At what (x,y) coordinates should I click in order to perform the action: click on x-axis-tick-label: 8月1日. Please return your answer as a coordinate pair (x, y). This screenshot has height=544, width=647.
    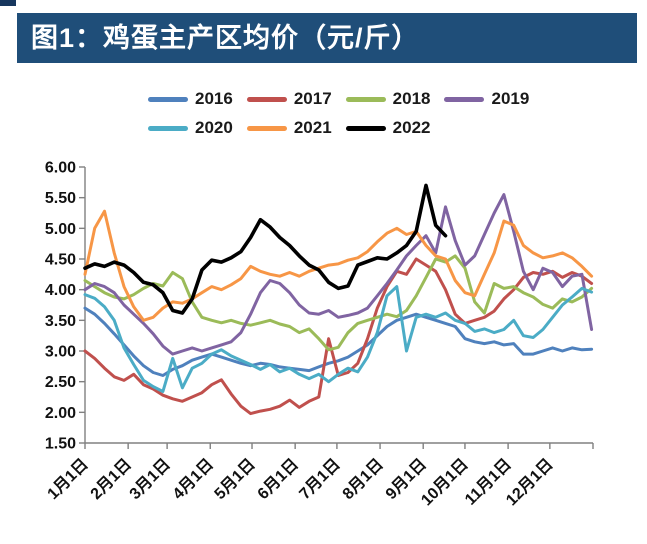
    Looking at the image, I should click on (363, 479).